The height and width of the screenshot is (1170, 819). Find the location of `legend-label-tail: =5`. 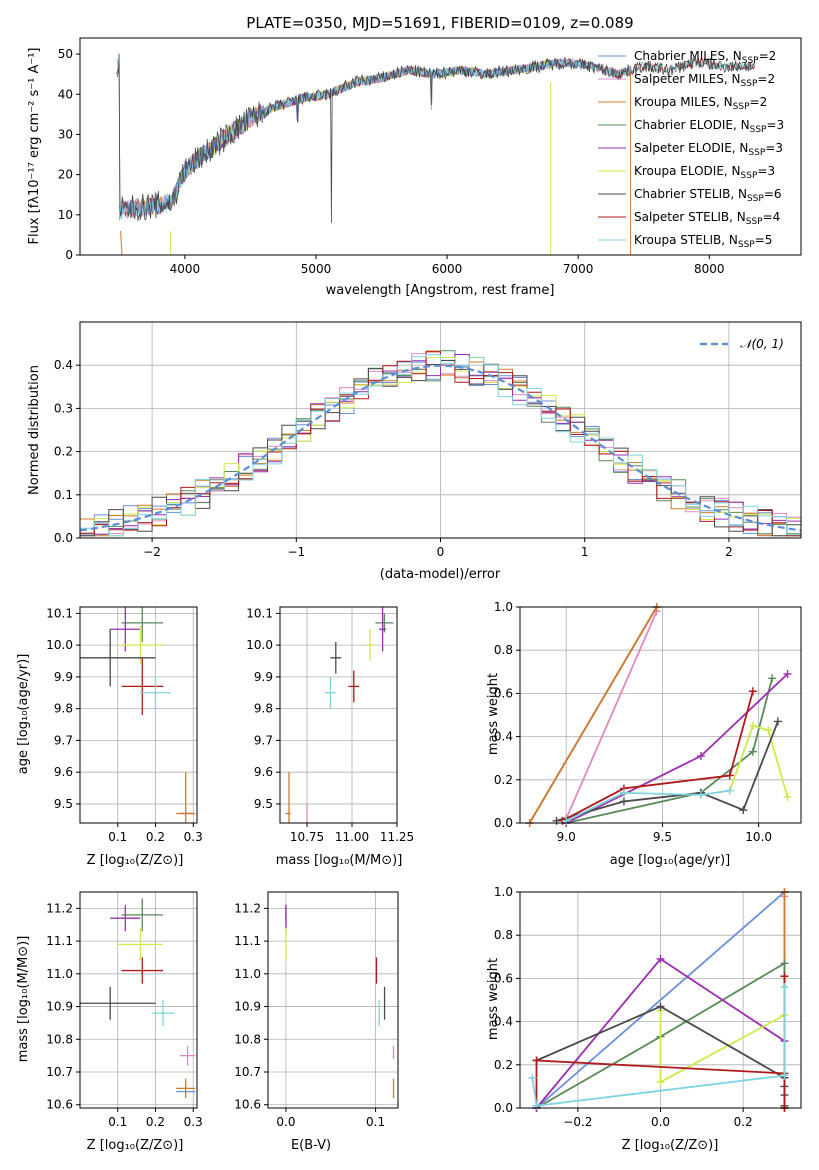

legend-label-tail: =5 is located at coordinates (764, 240).